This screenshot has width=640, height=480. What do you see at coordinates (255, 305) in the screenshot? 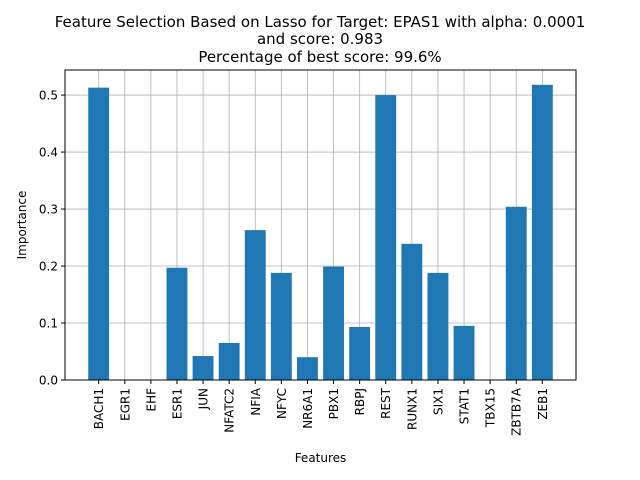
I see `bar-nfia` at bounding box center [255, 305].